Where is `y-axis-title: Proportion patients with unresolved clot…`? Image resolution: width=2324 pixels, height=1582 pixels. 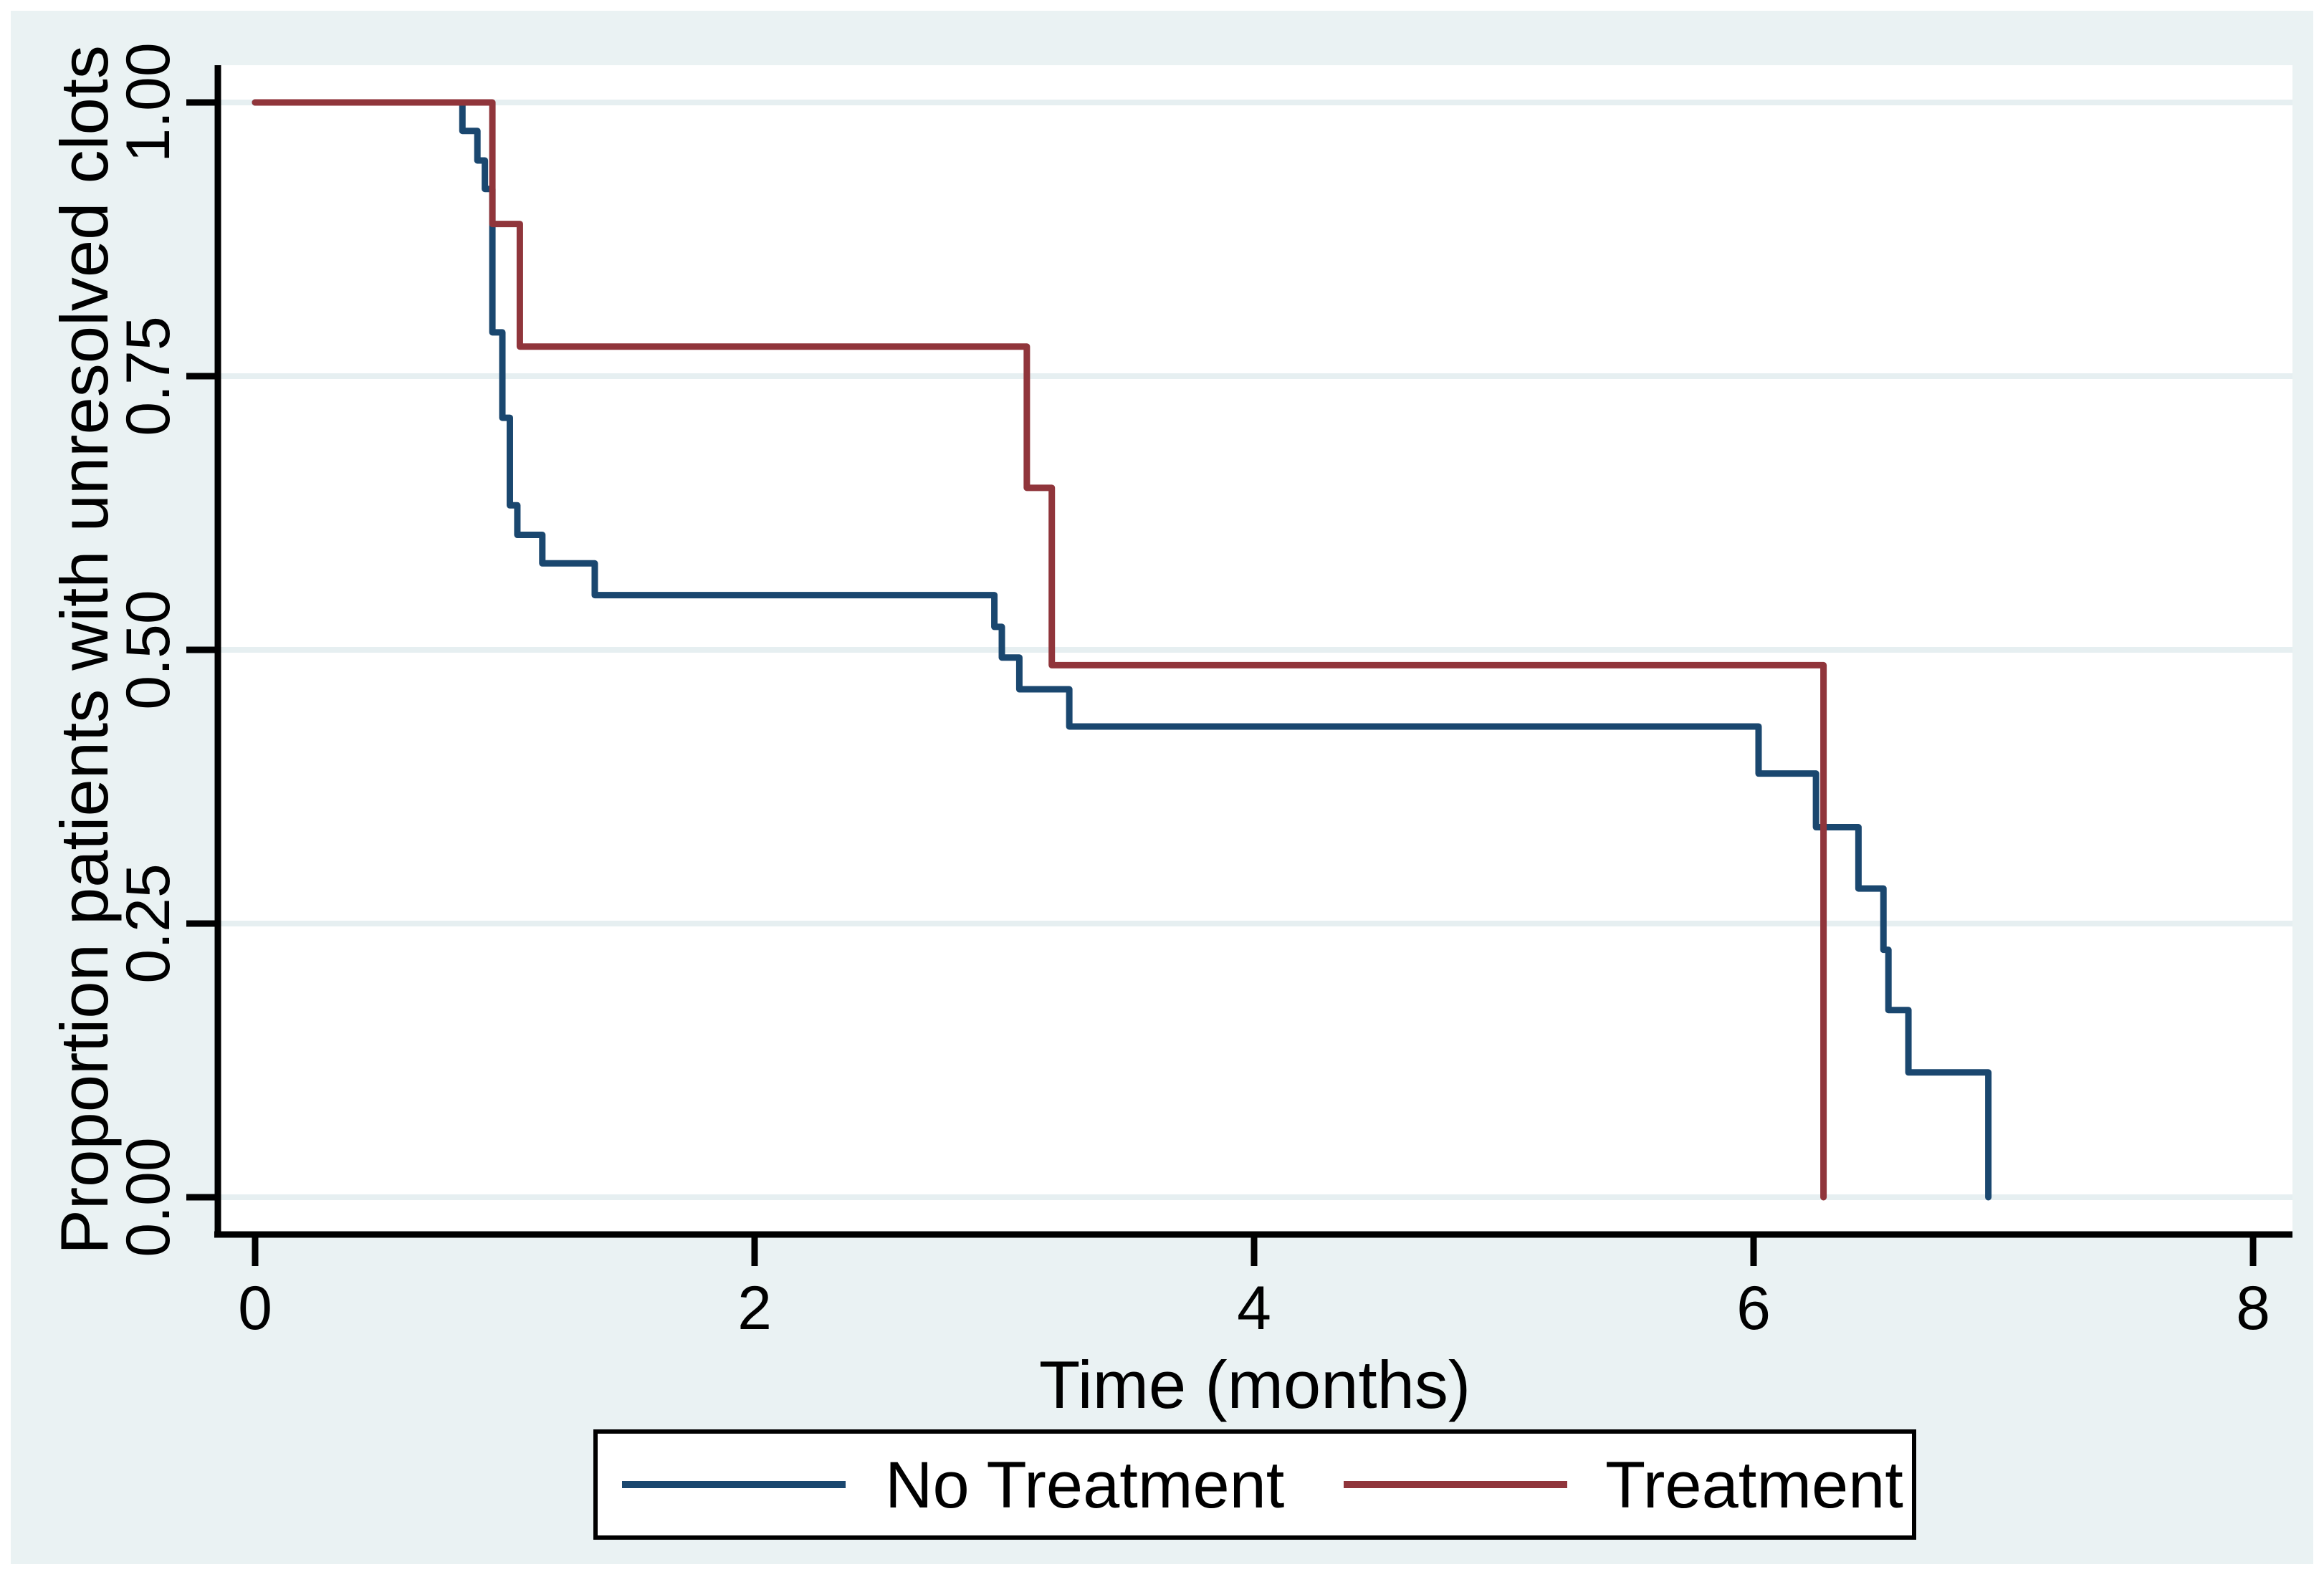 y-axis-title: Proportion patients with unresolved clot… is located at coordinates (84, 650).